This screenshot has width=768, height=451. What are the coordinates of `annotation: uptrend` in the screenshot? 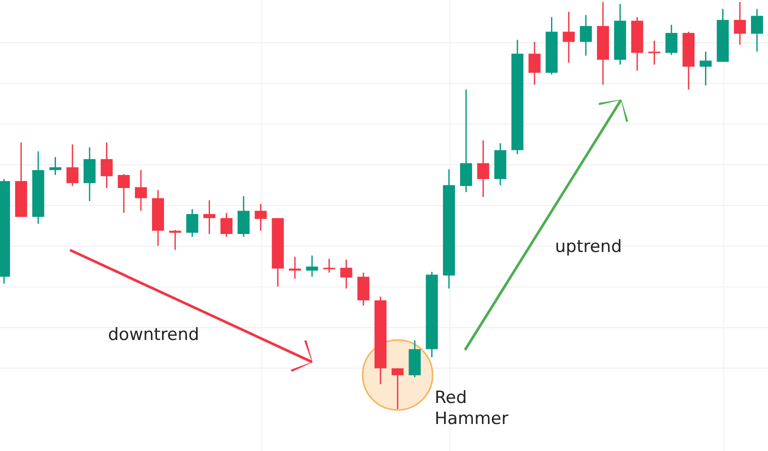 It's located at (588, 247).